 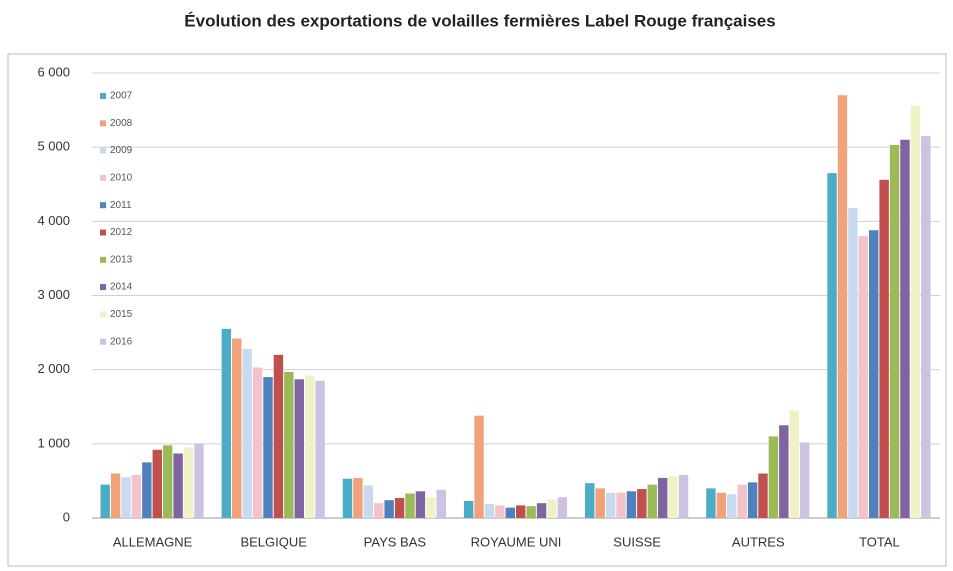 What do you see at coordinates (53, 442) in the screenshot?
I see `y-tick-label: 1 000` at bounding box center [53, 442].